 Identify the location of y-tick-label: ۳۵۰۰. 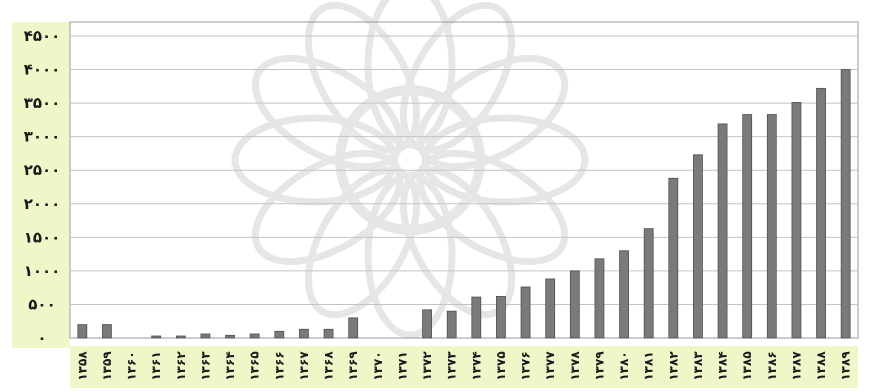
(42, 103).